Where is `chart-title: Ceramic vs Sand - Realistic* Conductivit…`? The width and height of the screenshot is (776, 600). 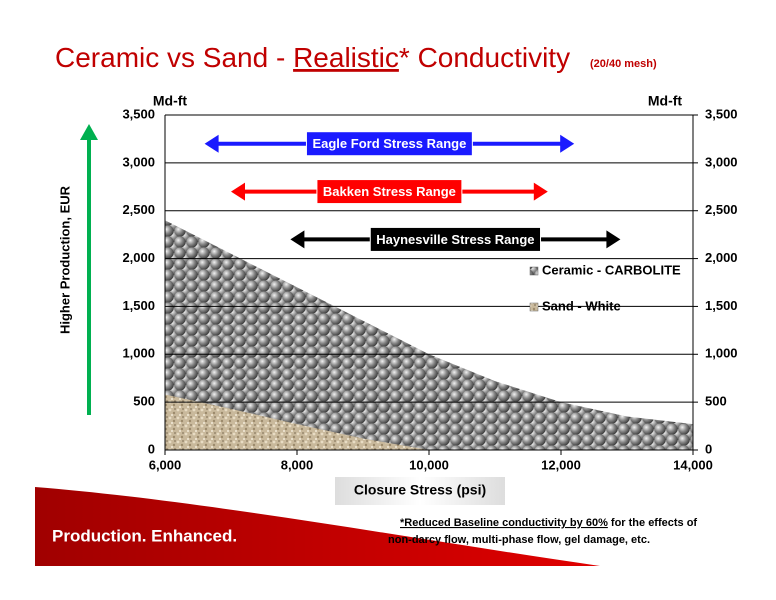
chart-title: Ceramic vs Sand - Realistic* Conductivit… is located at coordinates (312, 57).